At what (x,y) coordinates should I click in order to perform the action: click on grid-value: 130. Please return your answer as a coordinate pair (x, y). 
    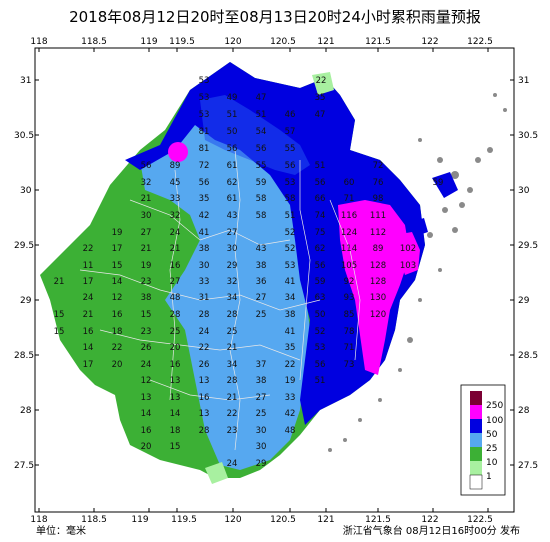
    Looking at the image, I should click on (378, 298).